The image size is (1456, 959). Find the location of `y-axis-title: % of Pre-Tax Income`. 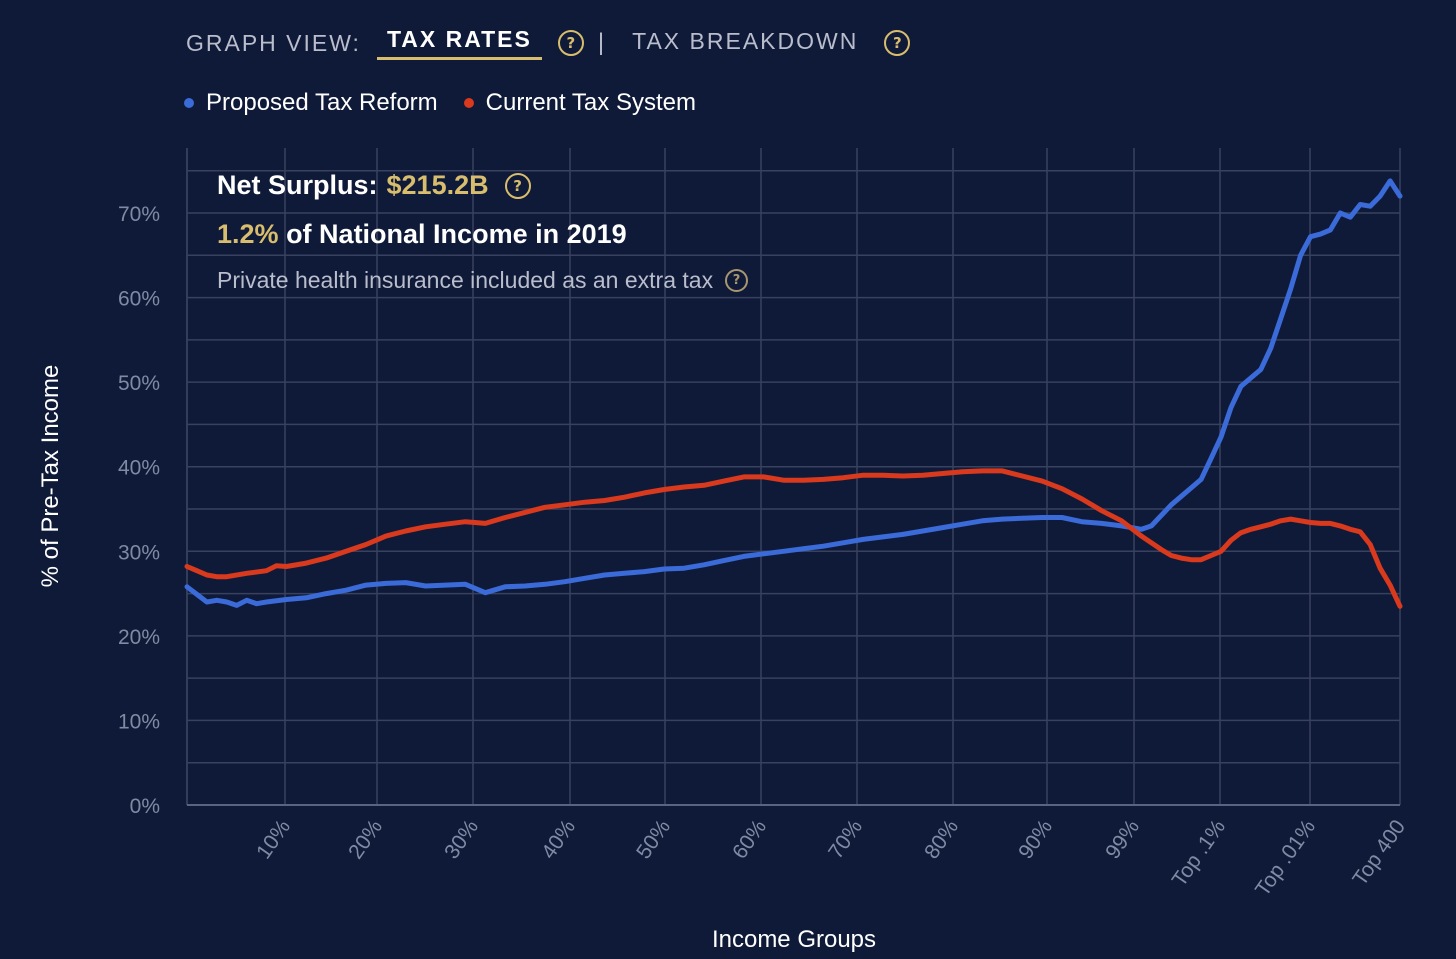

y-axis-title: % of Pre-Tax Income is located at coordinates (50, 476).